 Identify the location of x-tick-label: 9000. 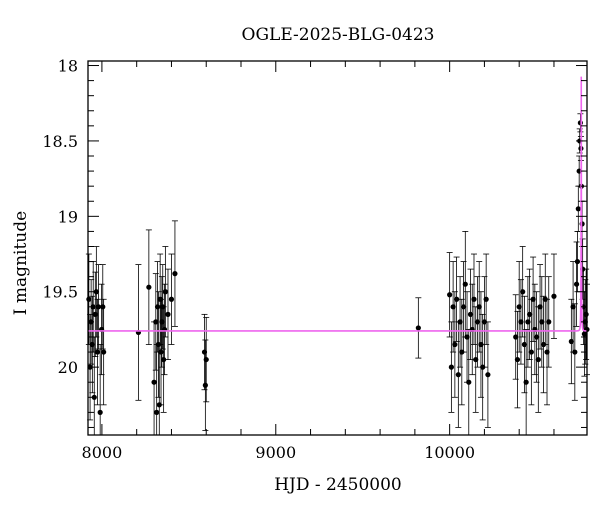
(275, 452).